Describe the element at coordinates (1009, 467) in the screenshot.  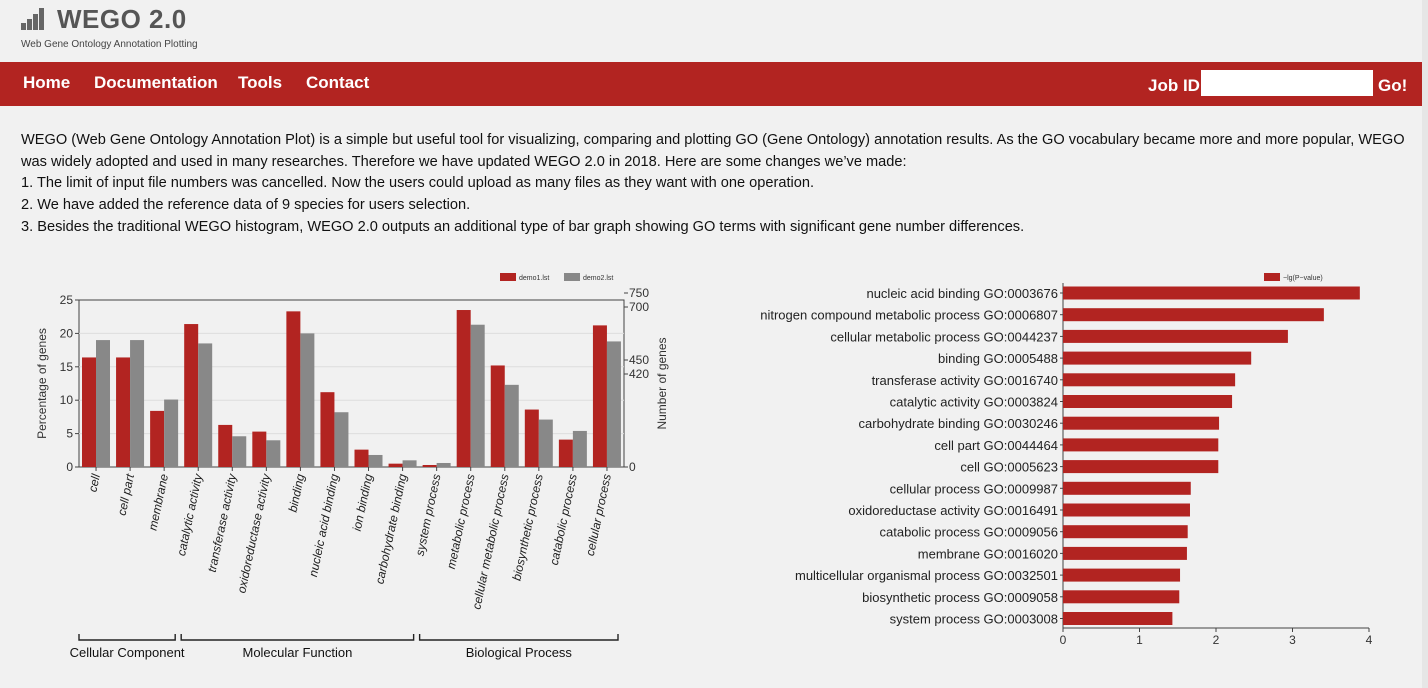
I see `y-tick-label: cell GO:0005623` at that location.